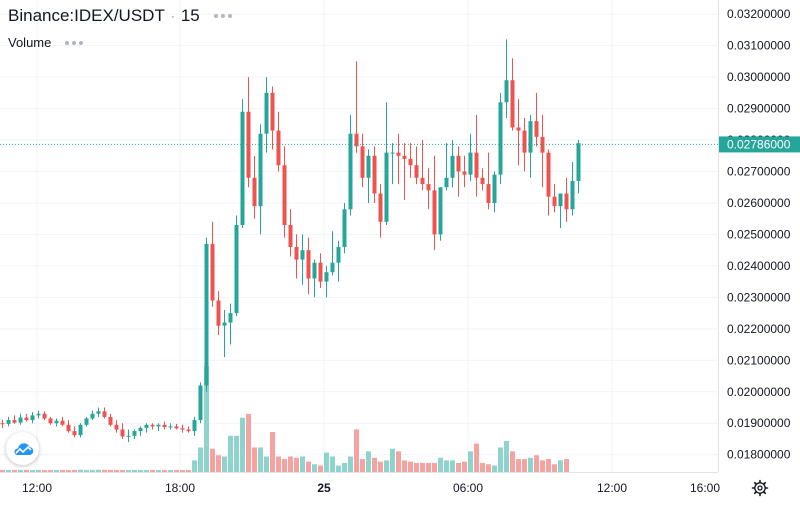  Describe the element at coordinates (759, 266) in the screenshot. I see `price-tick-label: 0.02400000` at that location.